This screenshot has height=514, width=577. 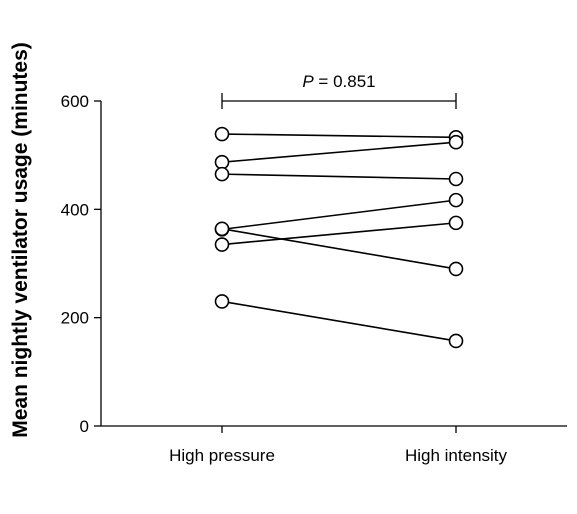 What do you see at coordinates (308, 81) in the screenshot?
I see `p-symbol: P` at bounding box center [308, 81].